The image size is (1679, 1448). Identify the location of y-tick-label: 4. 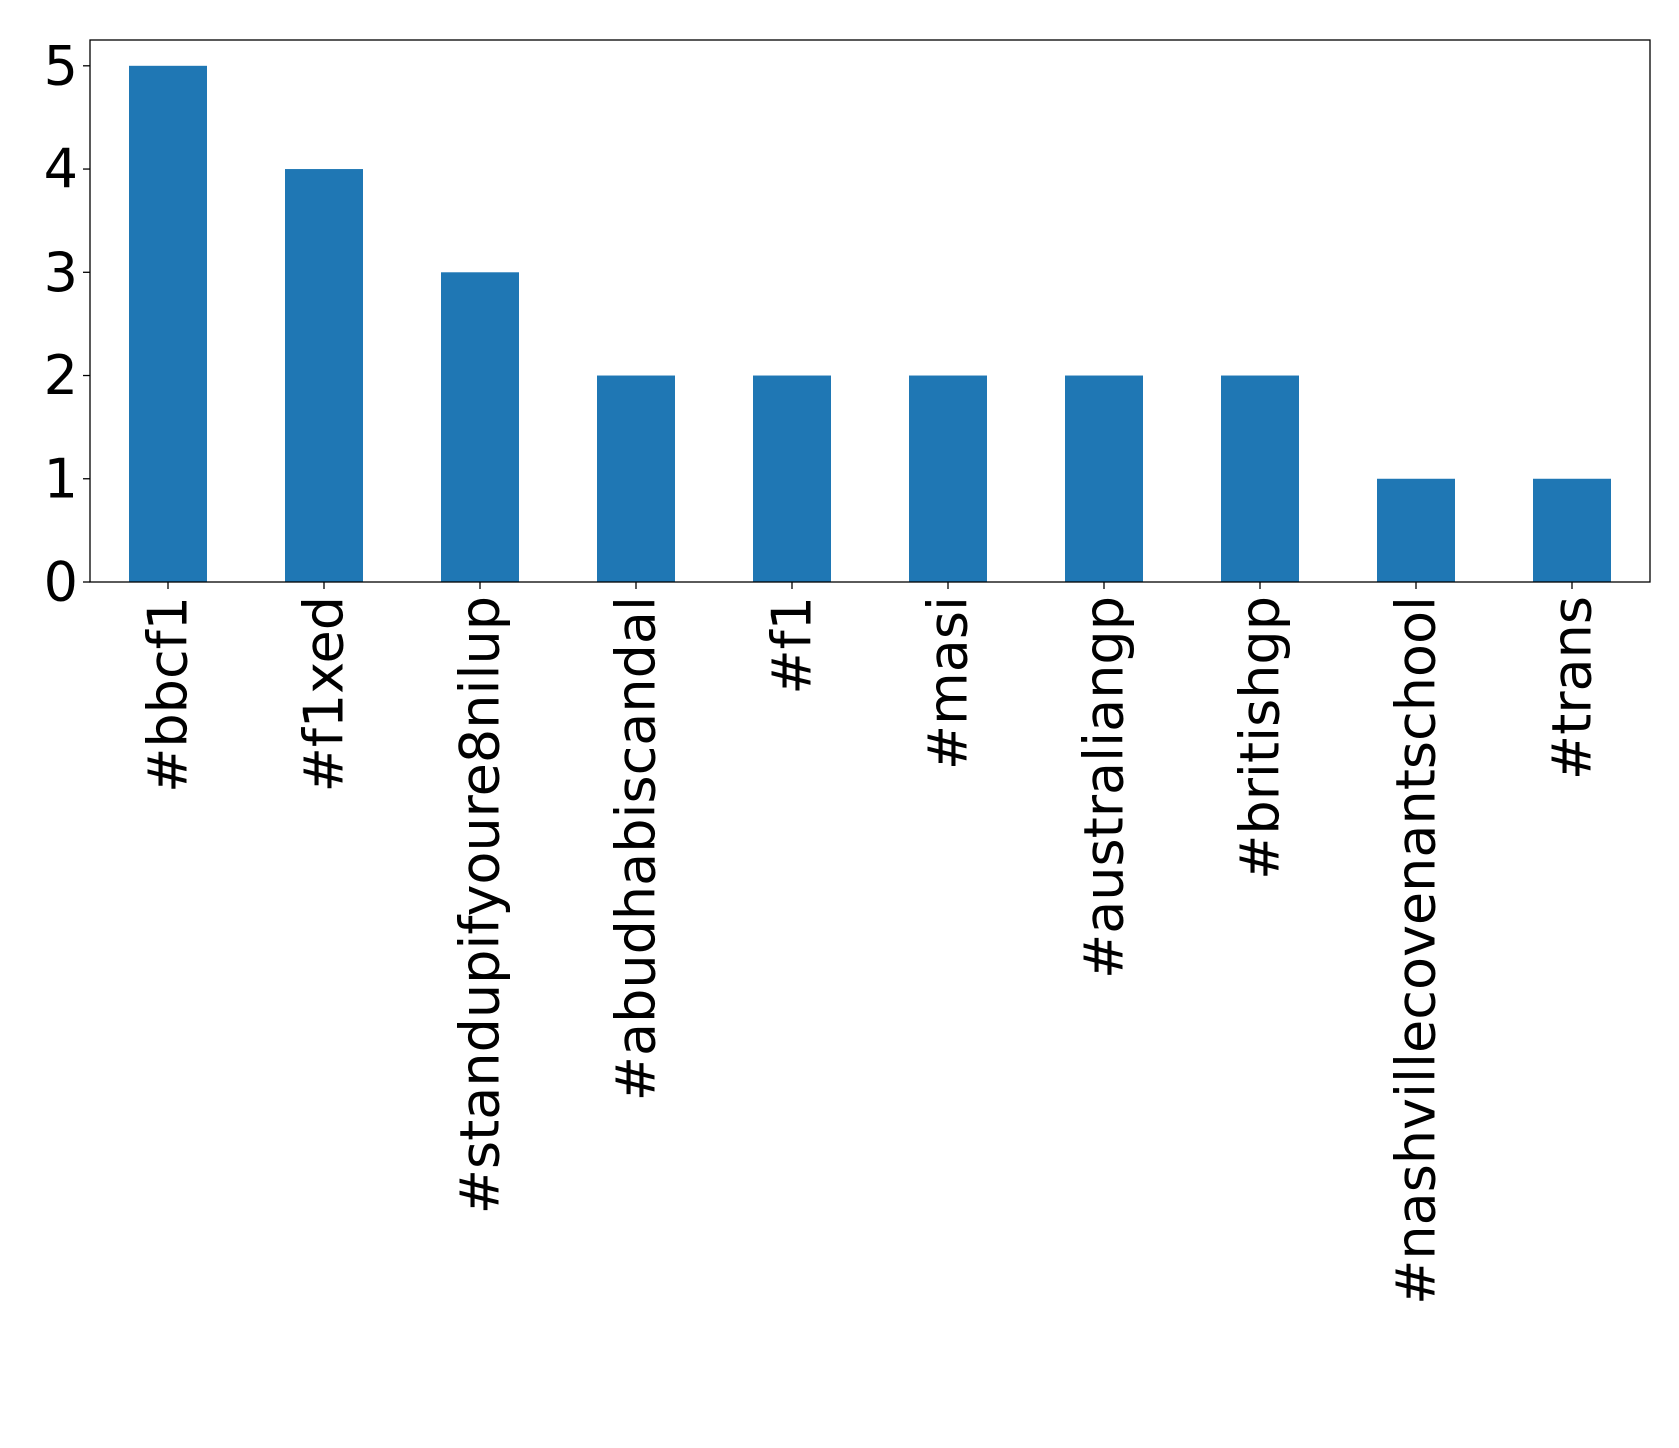
(61, 169).